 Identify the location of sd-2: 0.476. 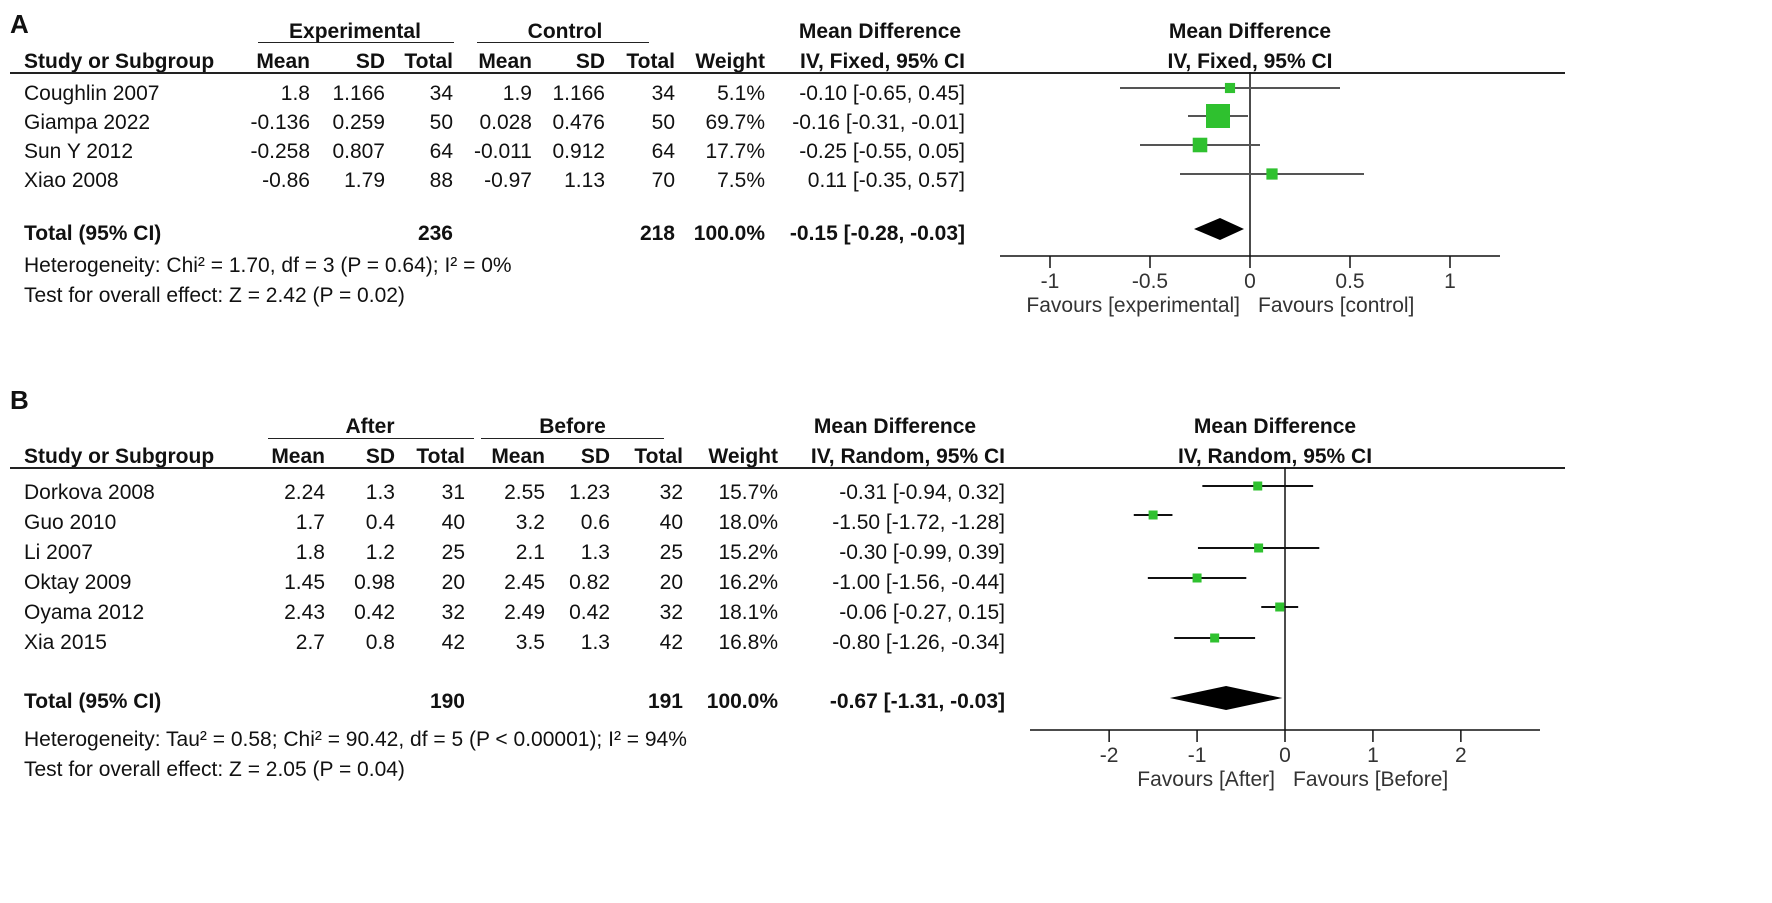
(578, 122).